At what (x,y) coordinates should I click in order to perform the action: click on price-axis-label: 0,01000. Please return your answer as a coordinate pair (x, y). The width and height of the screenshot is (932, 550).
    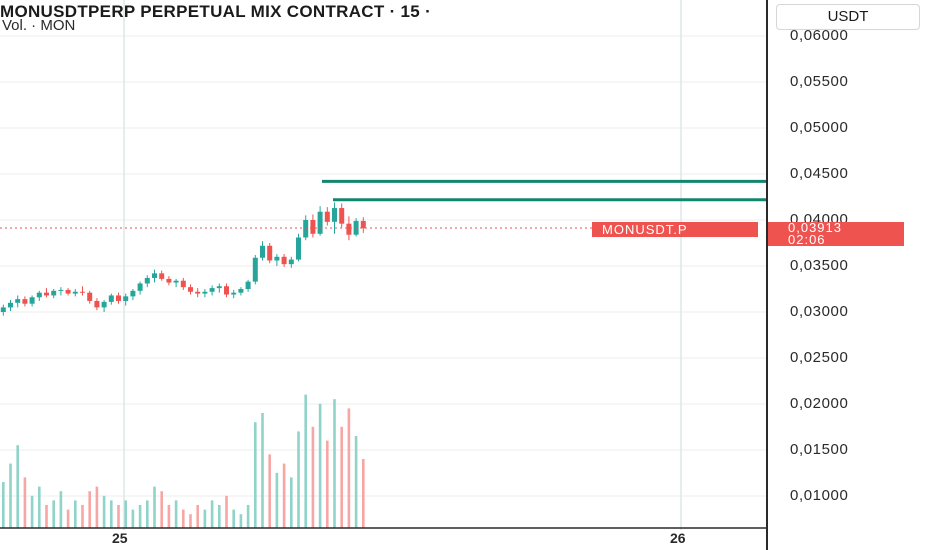
    Looking at the image, I should click on (819, 495).